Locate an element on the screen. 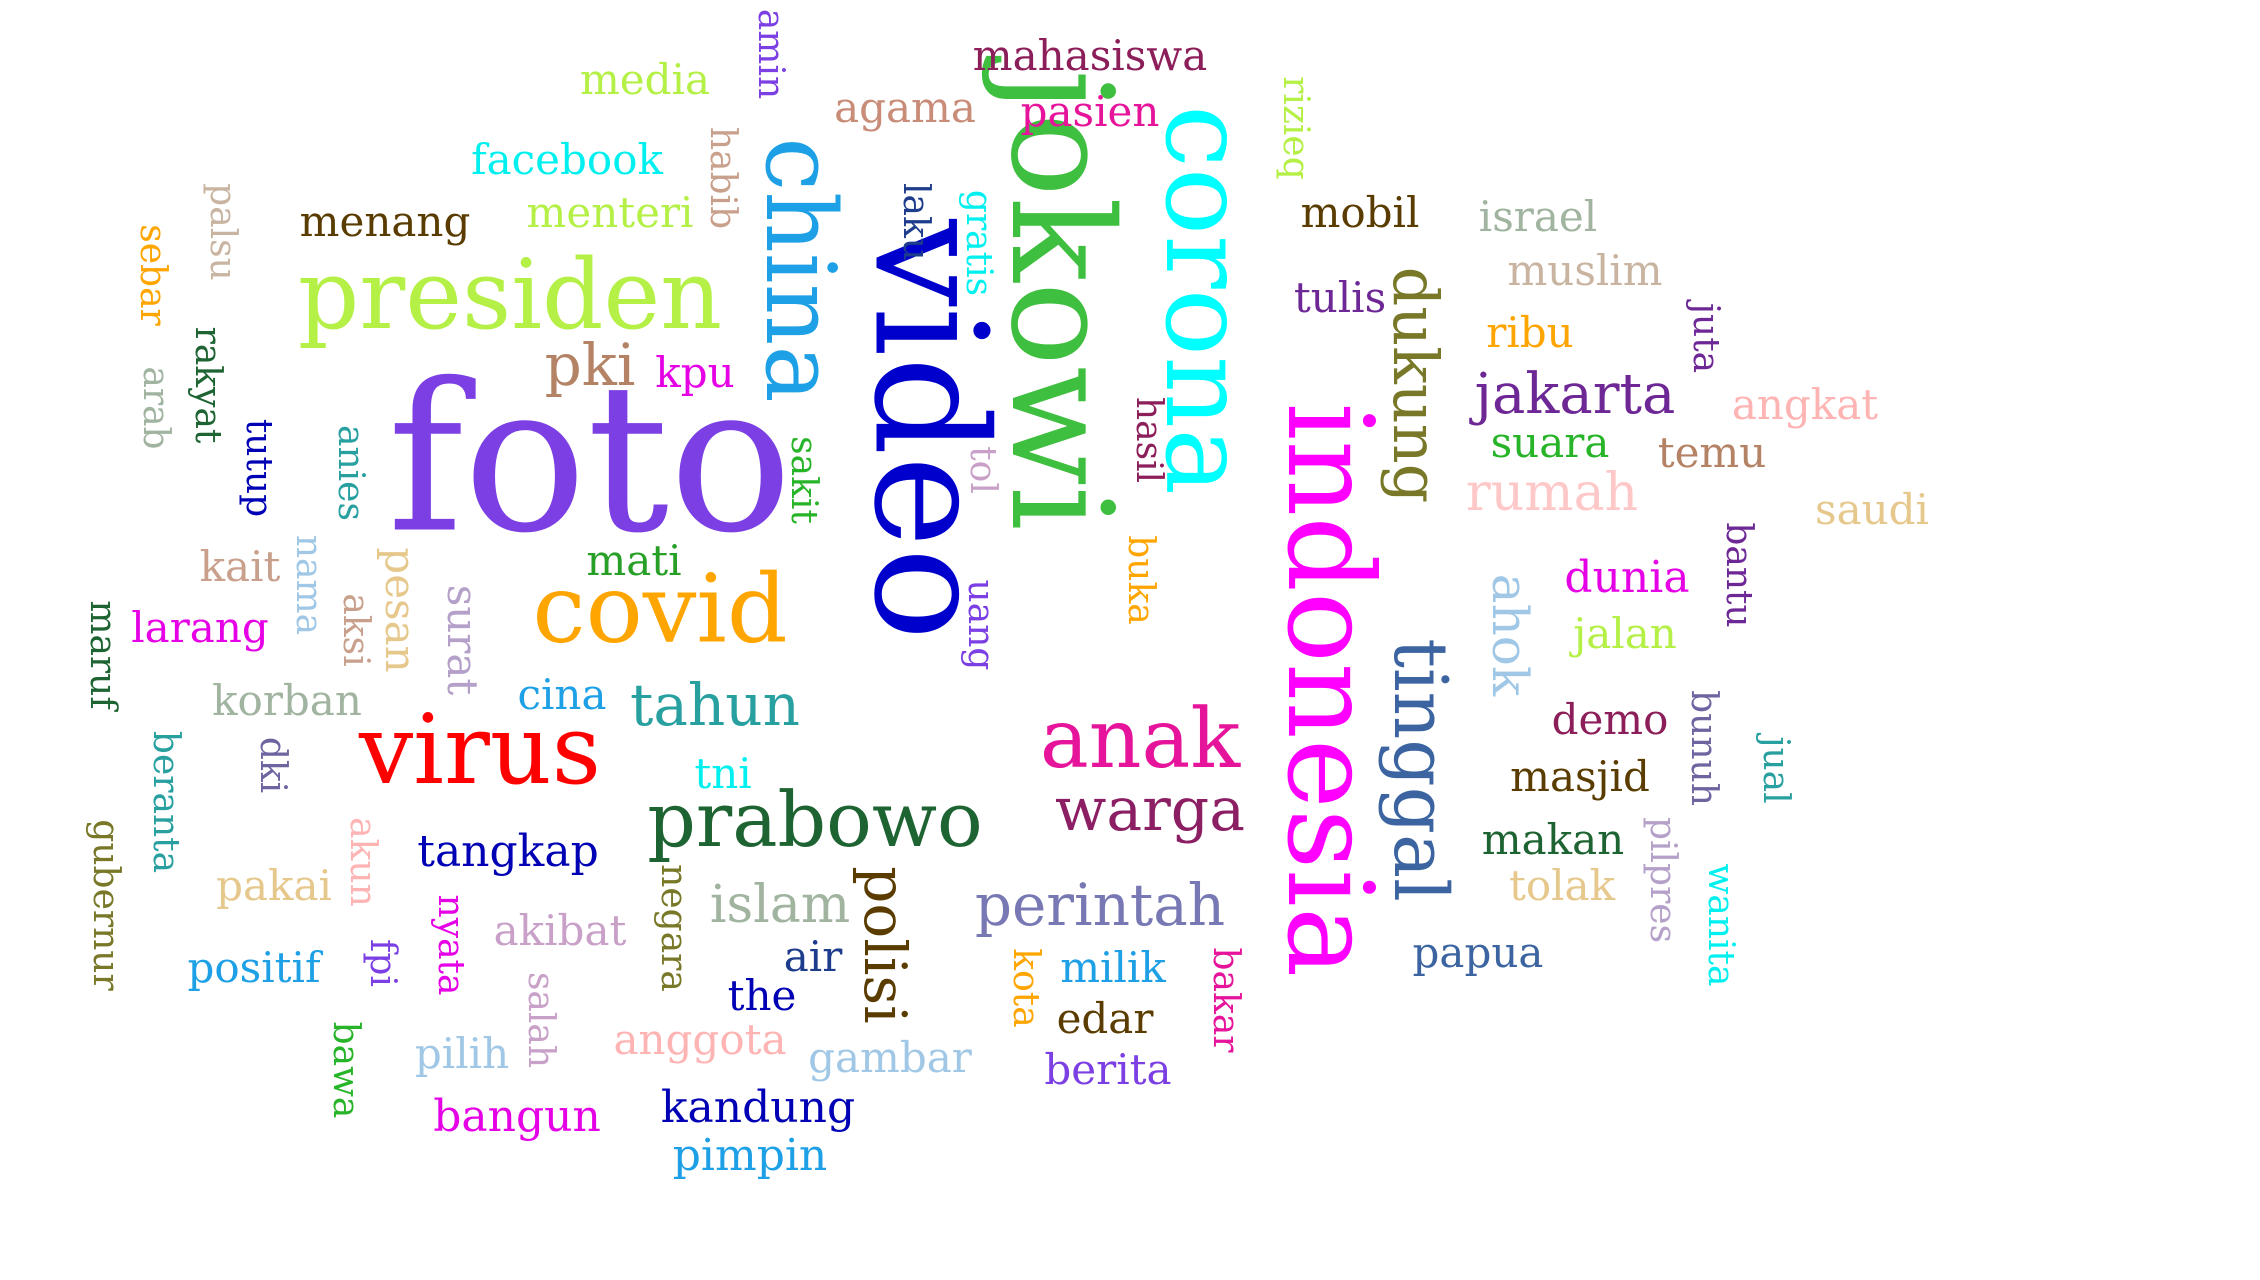 The width and height of the screenshot is (2260, 1280). word-korban: korban is located at coordinates (287, 700).